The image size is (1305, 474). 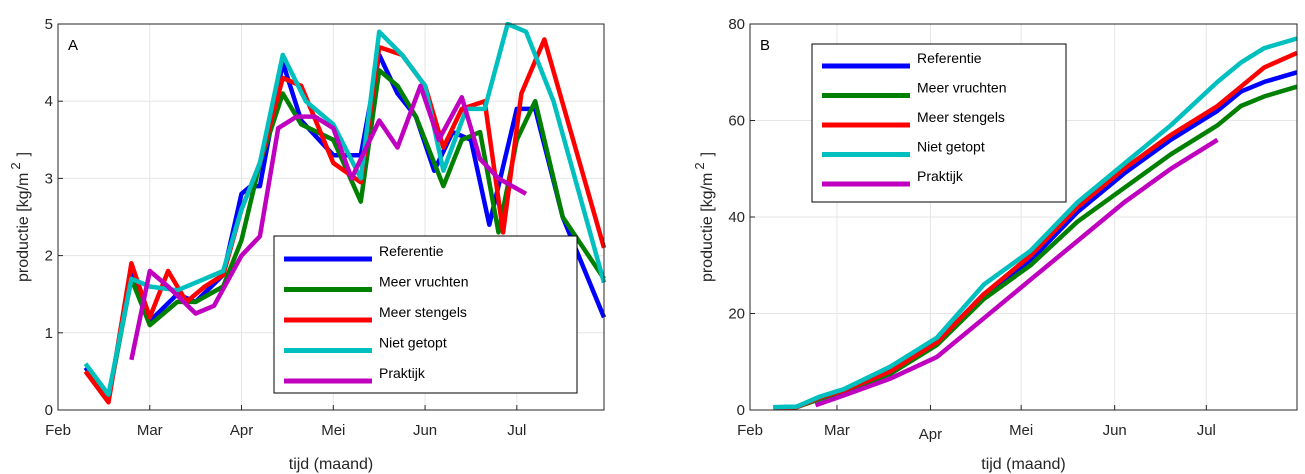 I want to click on y-tick-label: 5, so click(x=49, y=24).